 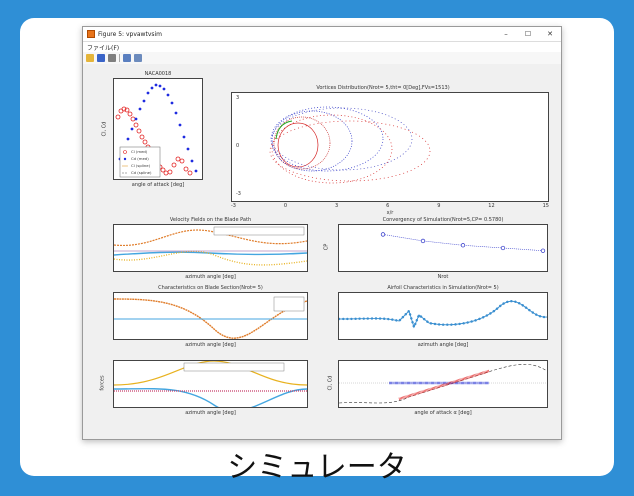 I want to click on velocity-title: Velocity Fields on the Blade Path, so click(x=210, y=220).